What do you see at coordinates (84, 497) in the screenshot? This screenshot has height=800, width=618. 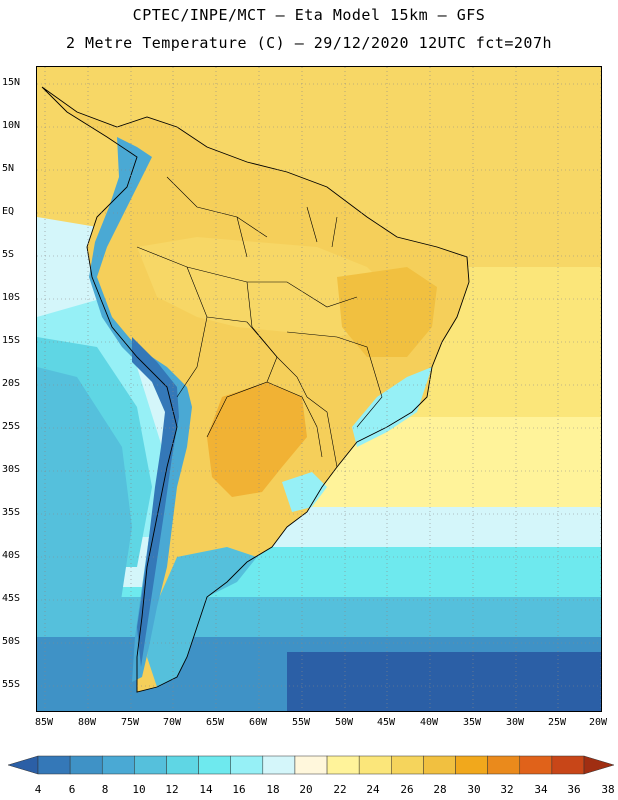 I see `pacific-deep-band` at bounding box center [84, 497].